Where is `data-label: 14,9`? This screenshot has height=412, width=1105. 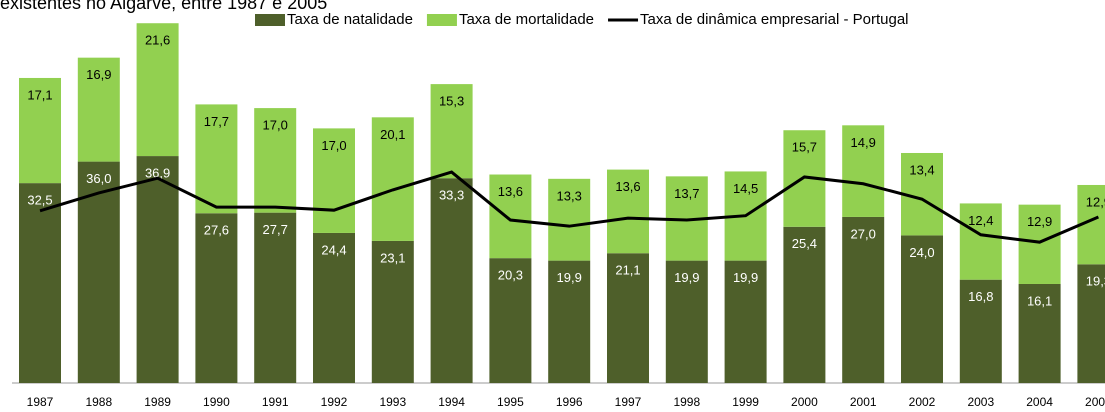 data-label: 14,9 is located at coordinates (863, 142).